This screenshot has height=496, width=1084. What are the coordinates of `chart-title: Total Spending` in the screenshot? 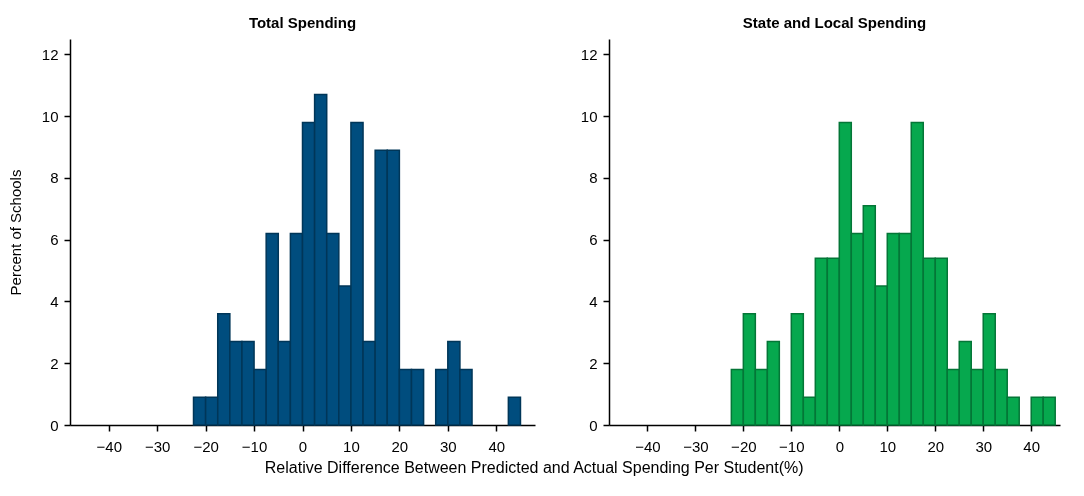 It's located at (302, 22).